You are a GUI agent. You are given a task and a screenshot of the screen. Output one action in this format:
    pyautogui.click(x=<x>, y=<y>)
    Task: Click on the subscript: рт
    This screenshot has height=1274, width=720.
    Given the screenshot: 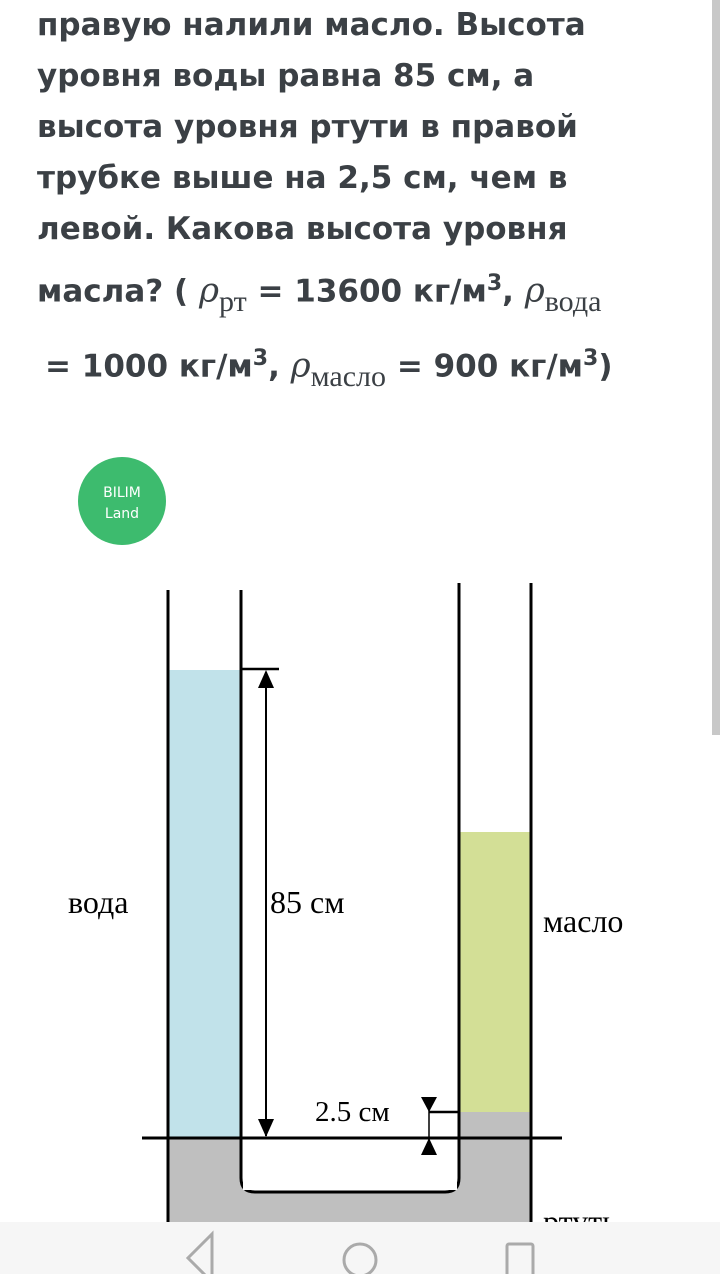 What is the action you would take?
    pyautogui.click(x=233, y=302)
    